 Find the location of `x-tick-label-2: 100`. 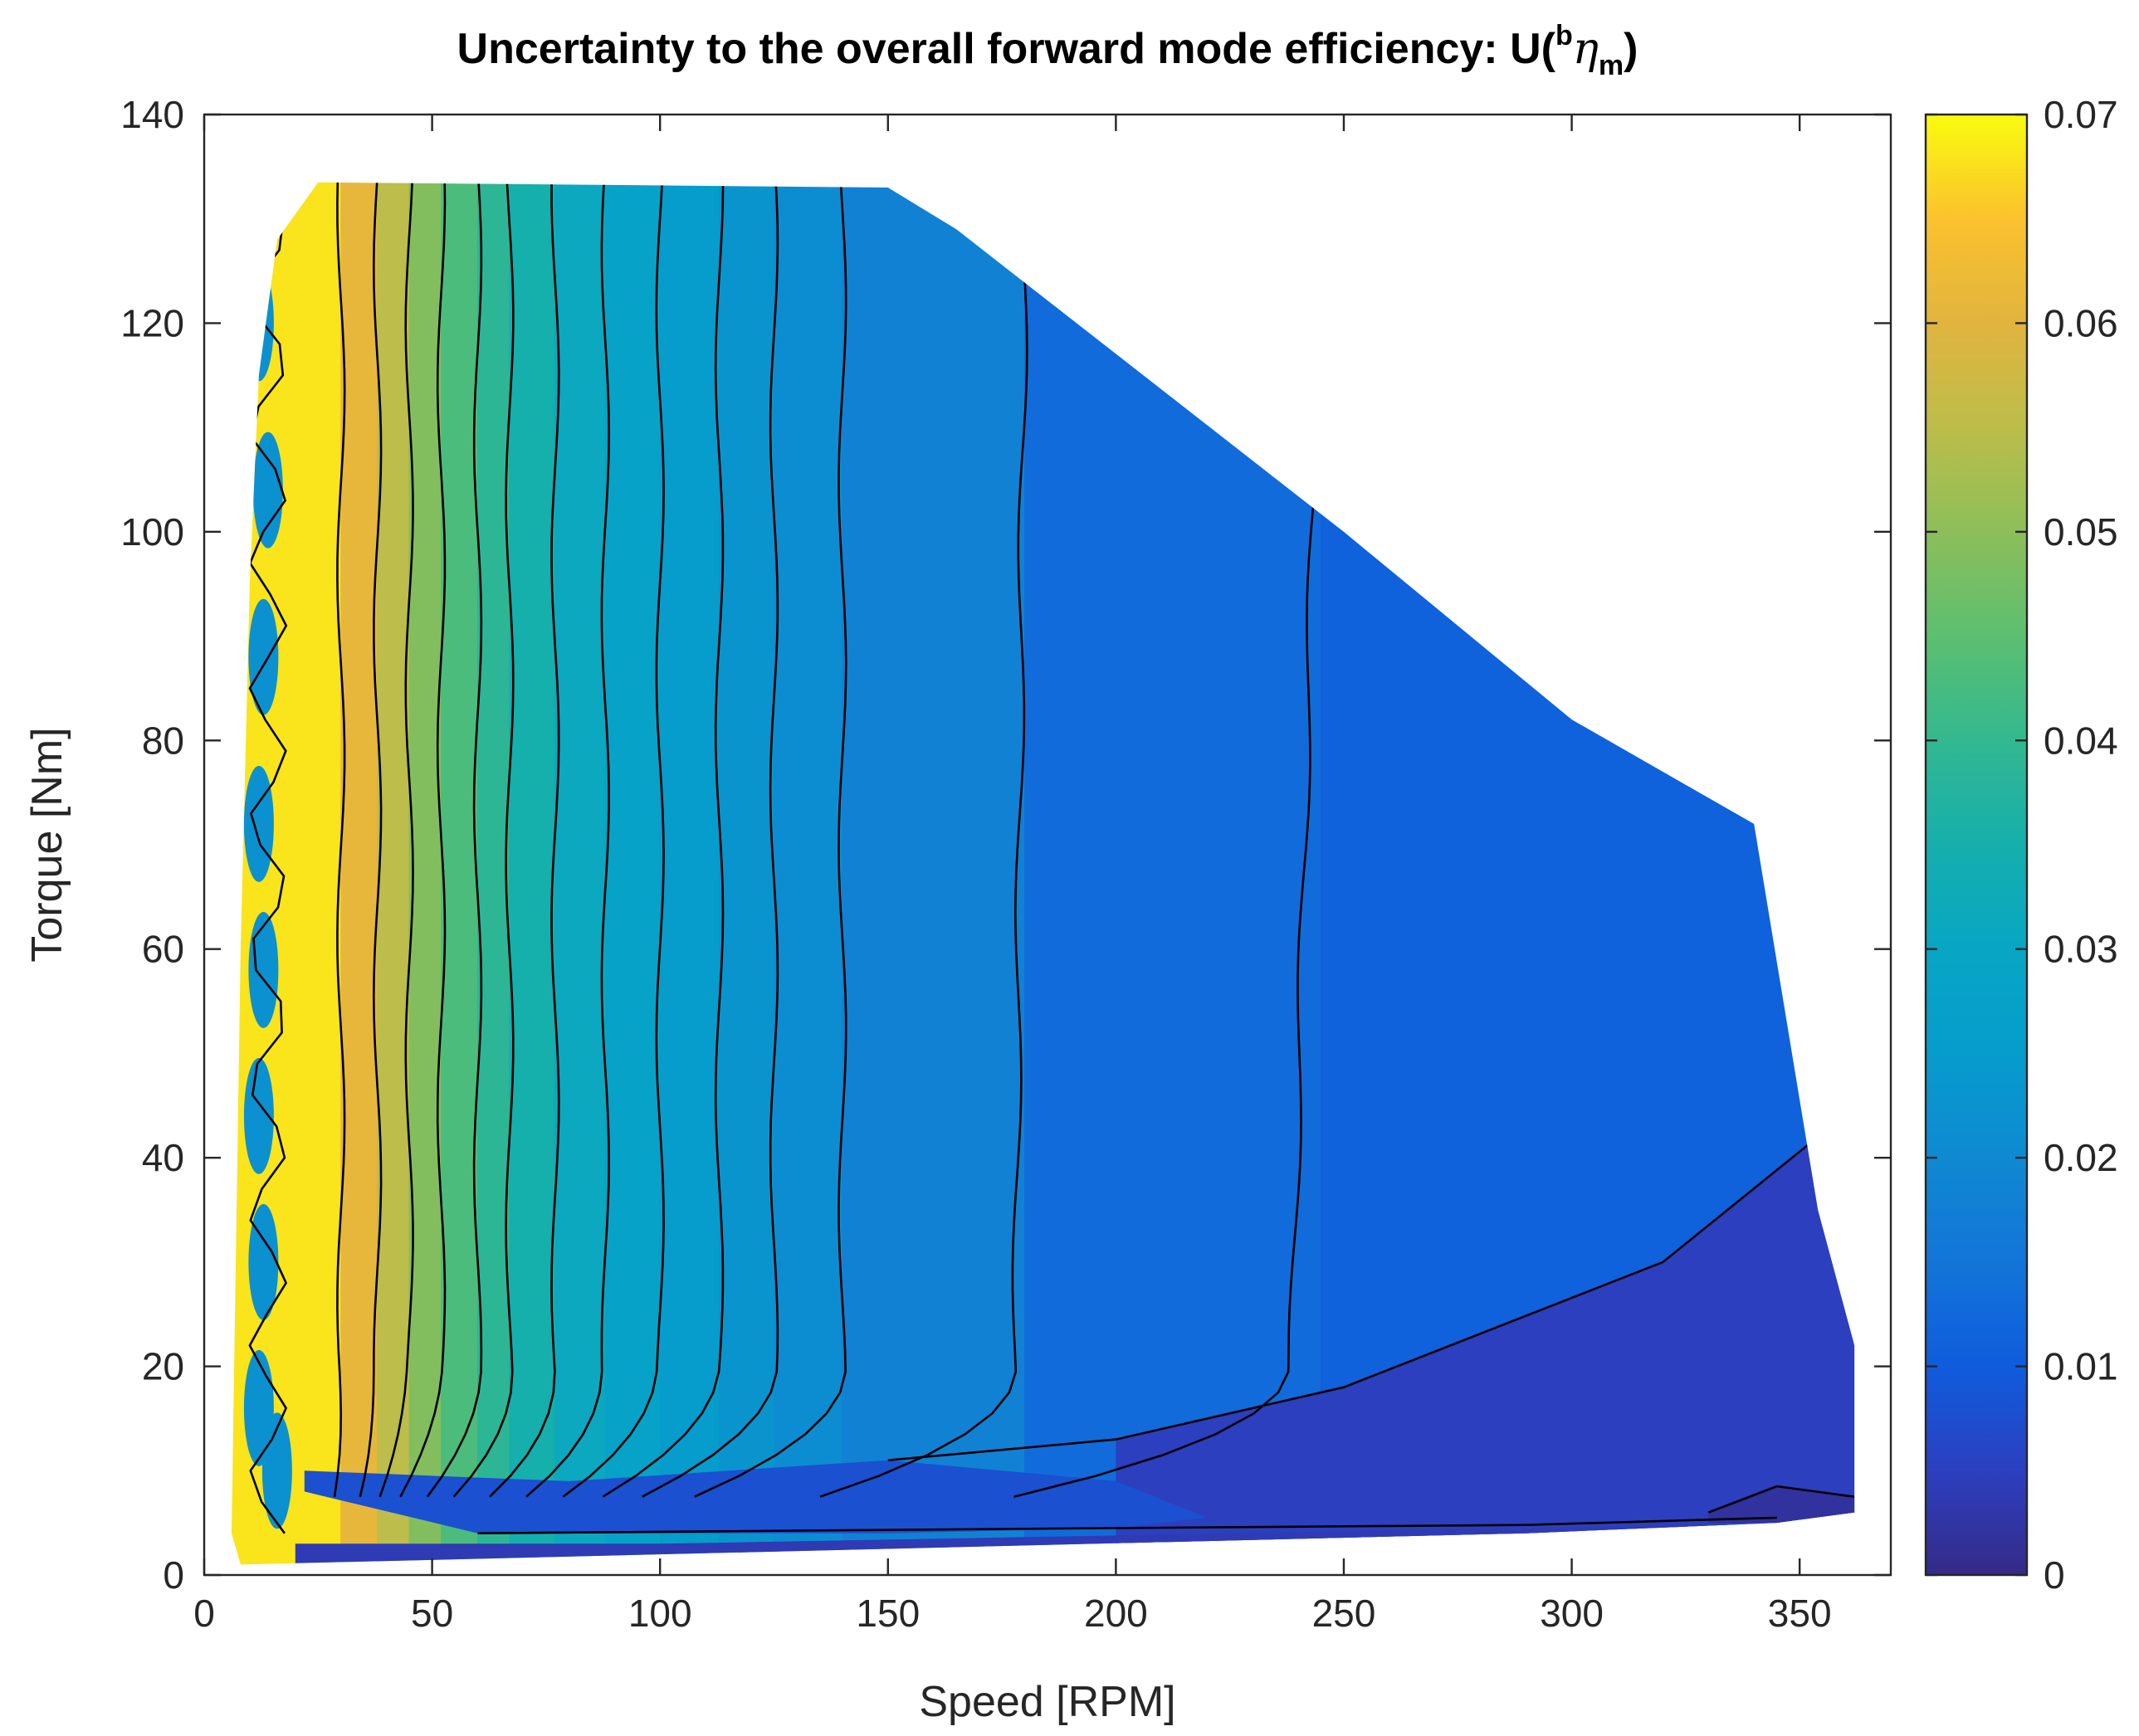

x-tick-label-2: 100 is located at coordinates (660, 1613).